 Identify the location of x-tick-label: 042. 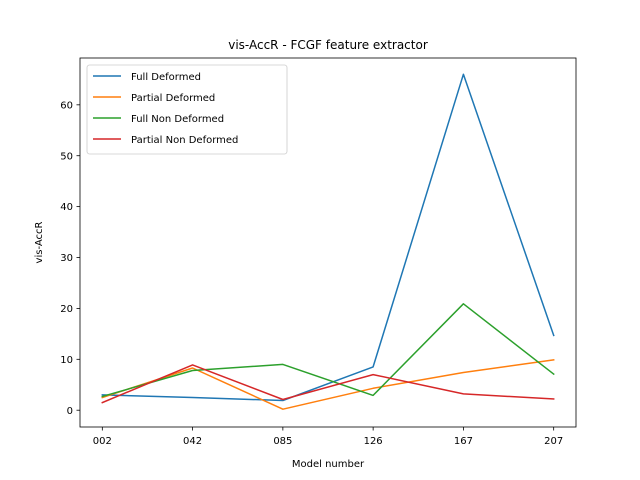
(192, 441).